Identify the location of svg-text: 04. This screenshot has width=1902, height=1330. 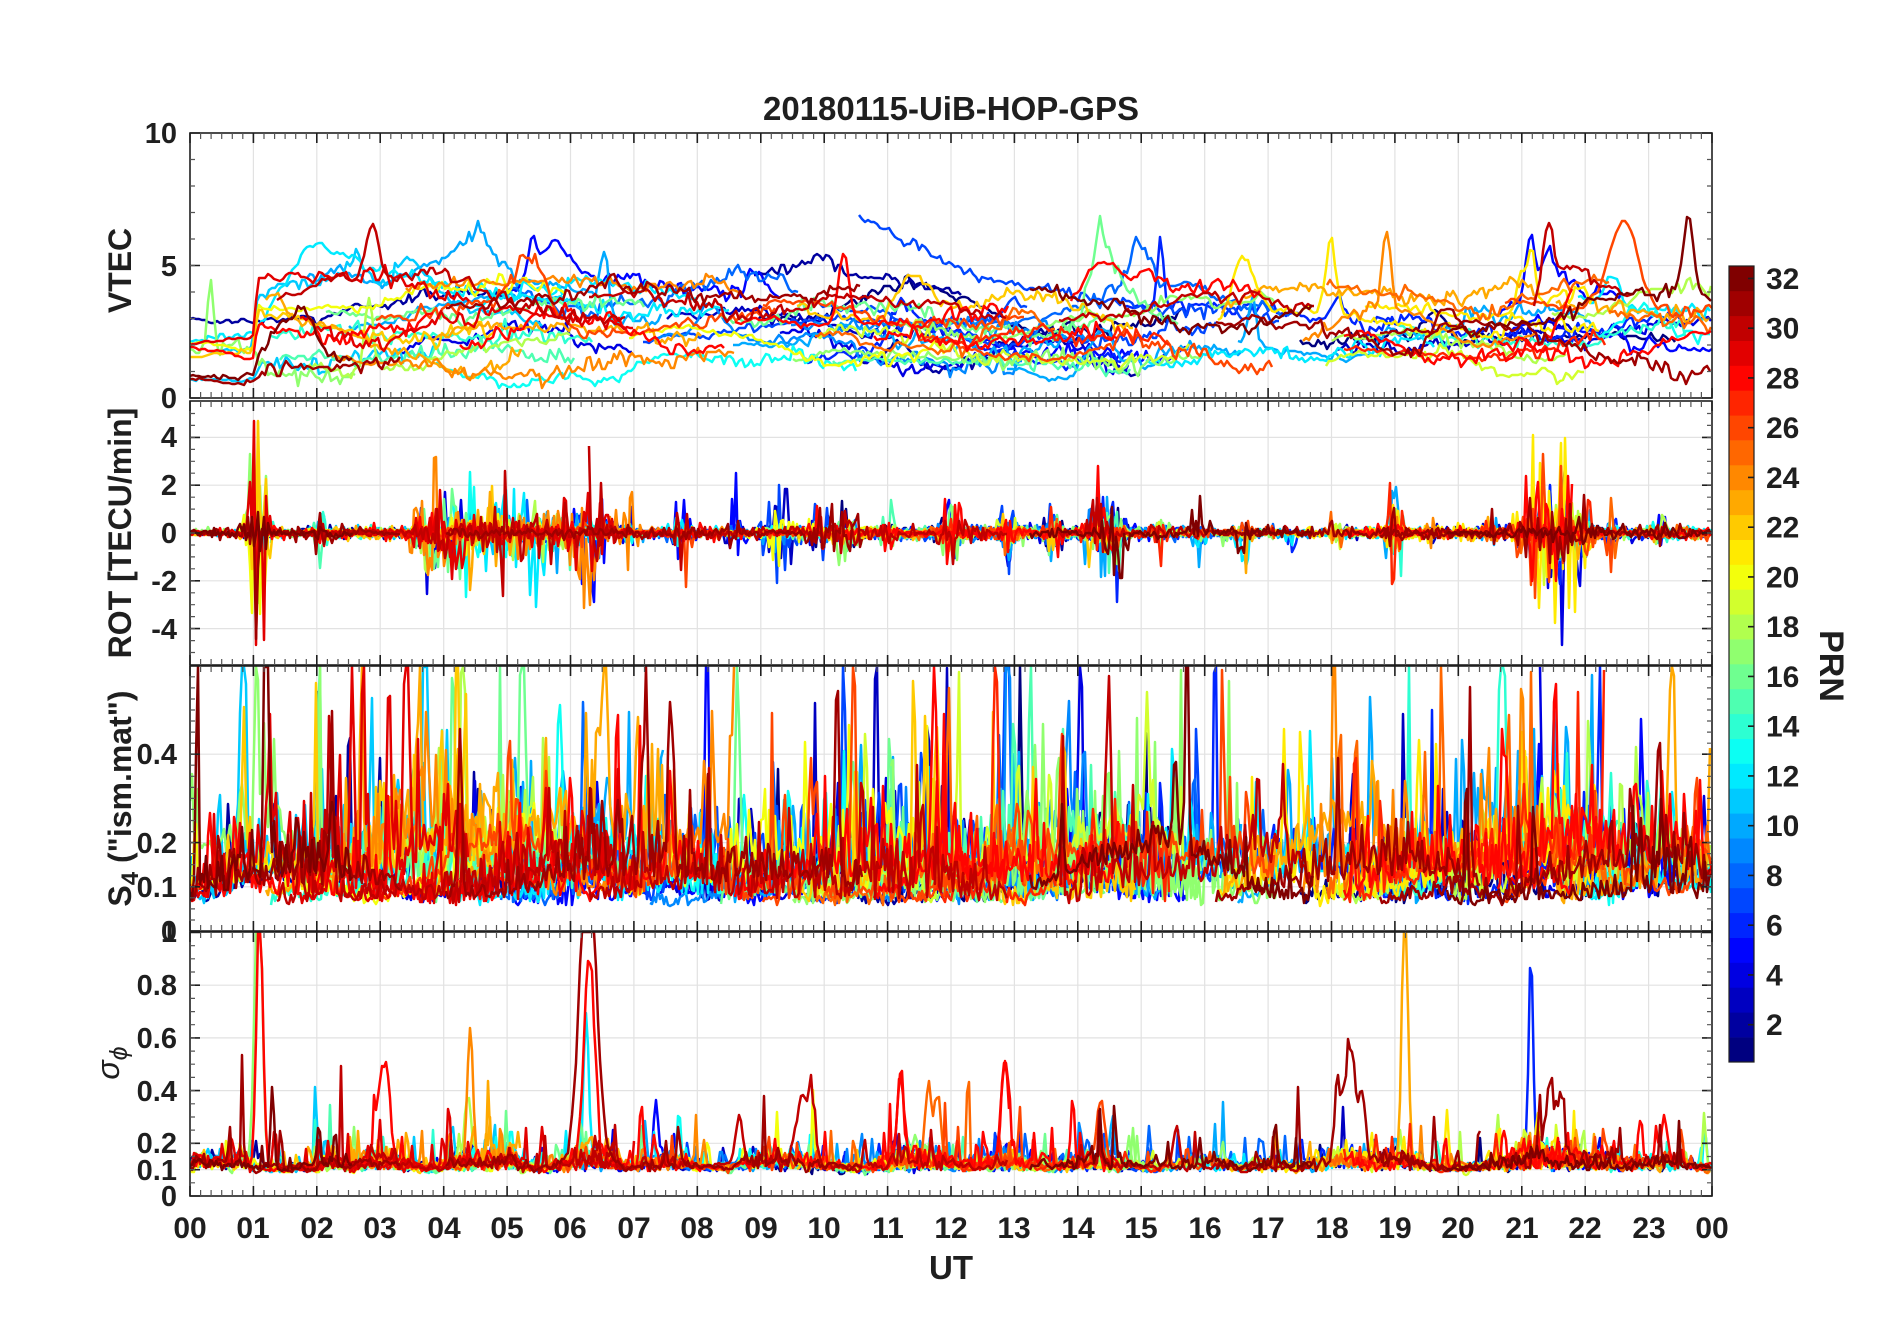
(444, 1228).